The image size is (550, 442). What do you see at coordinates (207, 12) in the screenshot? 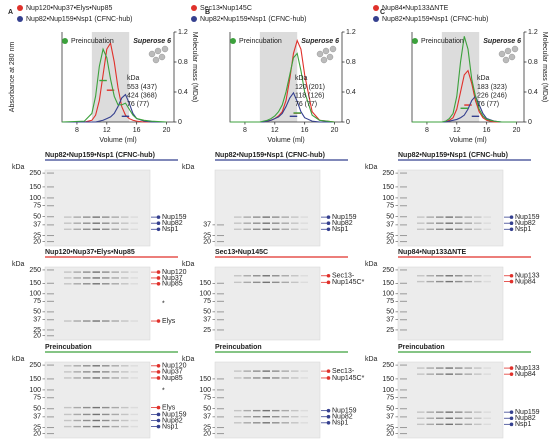
I see `panel-letter: B` at bounding box center [207, 12].